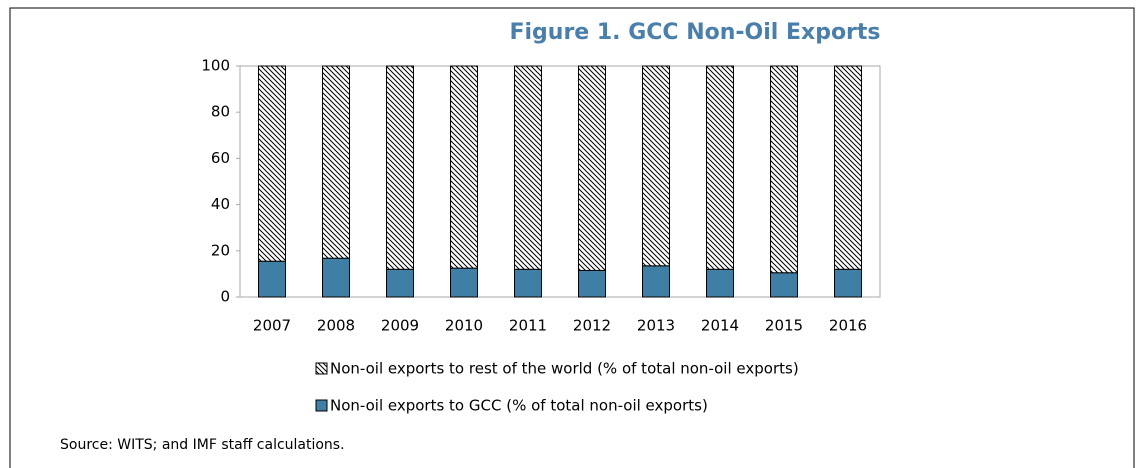 The height and width of the screenshot is (468, 1143). What do you see at coordinates (656, 326) in the screenshot?
I see `x-tick-label: 2013` at bounding box center [656, 326].